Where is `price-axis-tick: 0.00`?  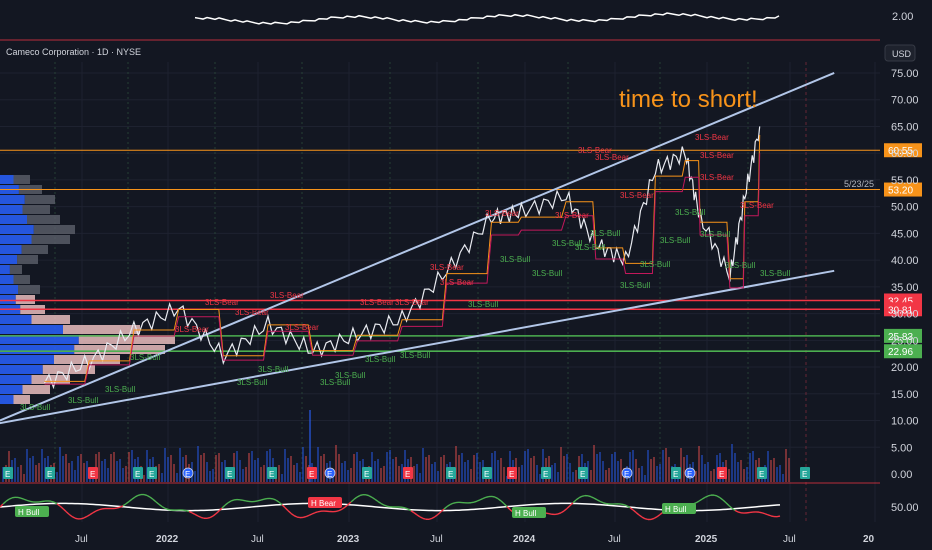
price-axis-tick: 0.00 is located at coordinates (901, 475).